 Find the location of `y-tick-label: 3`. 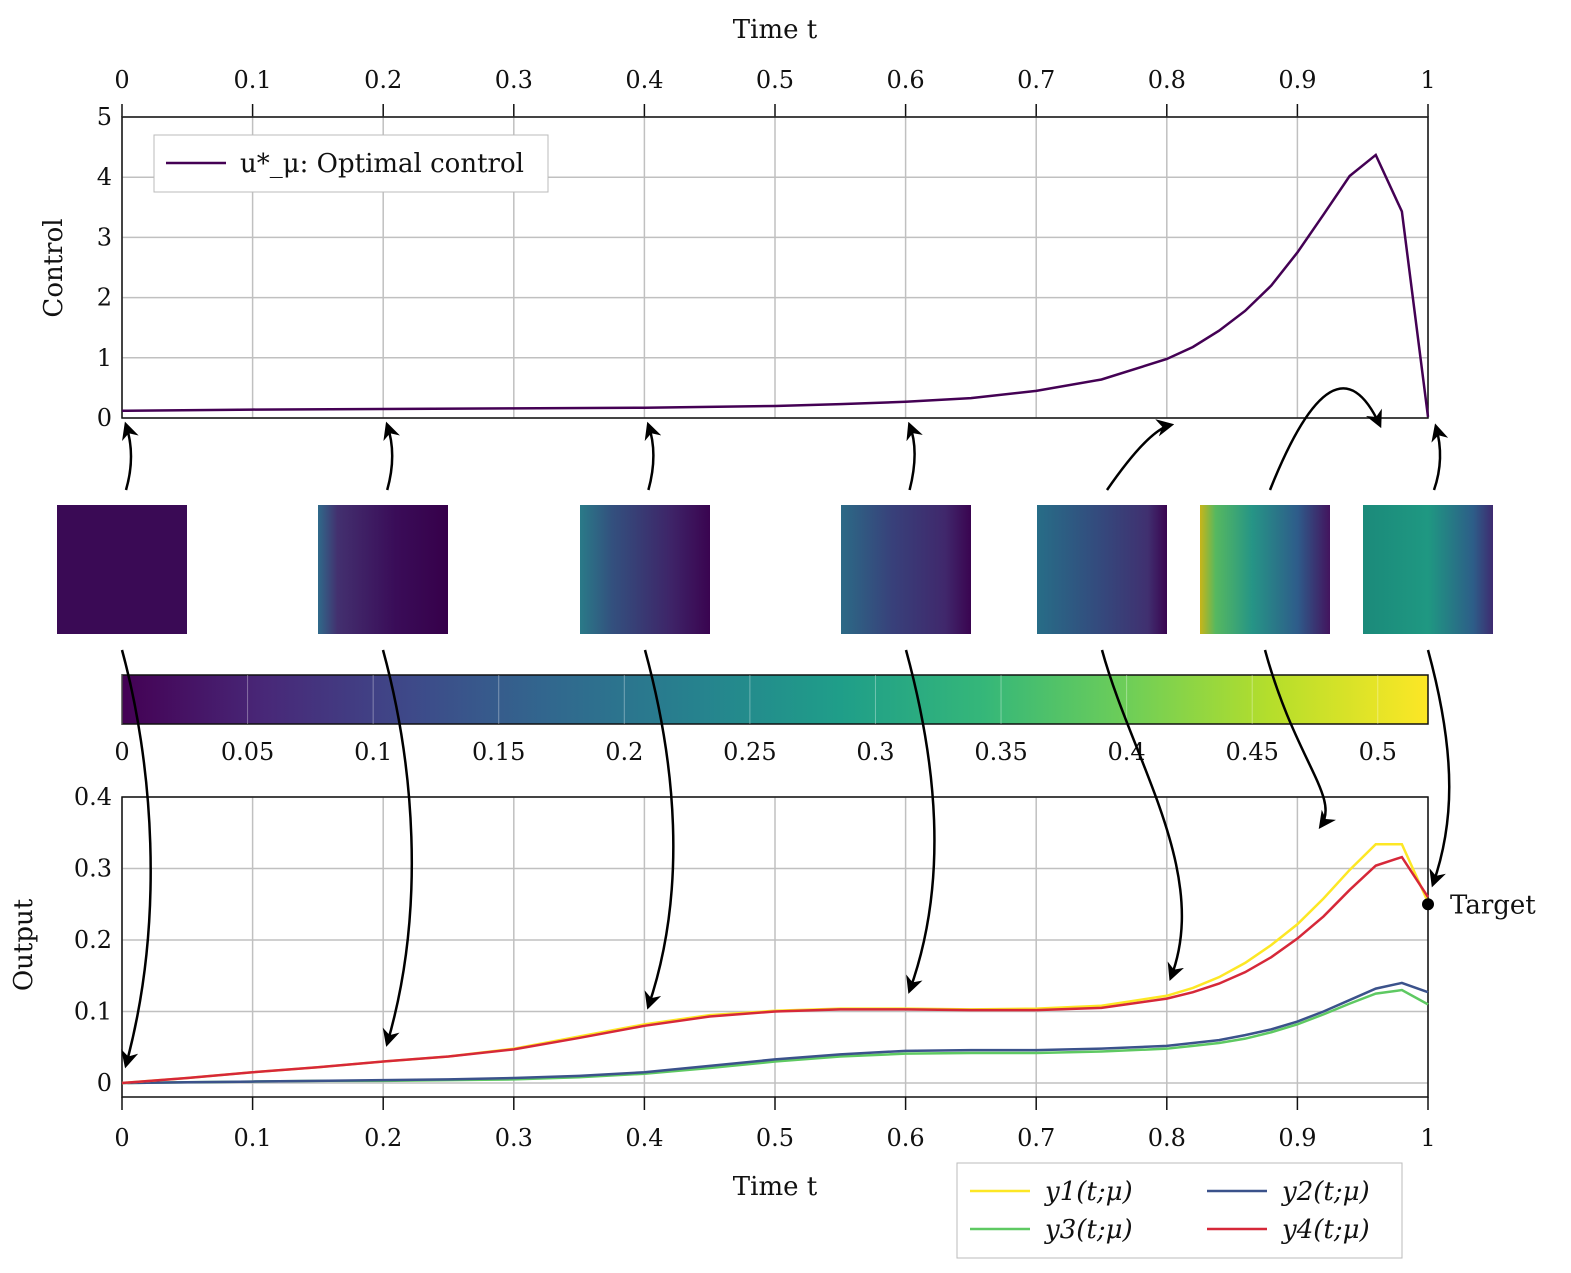

y-tick-label: 3 is located at coordinates (104, 237).